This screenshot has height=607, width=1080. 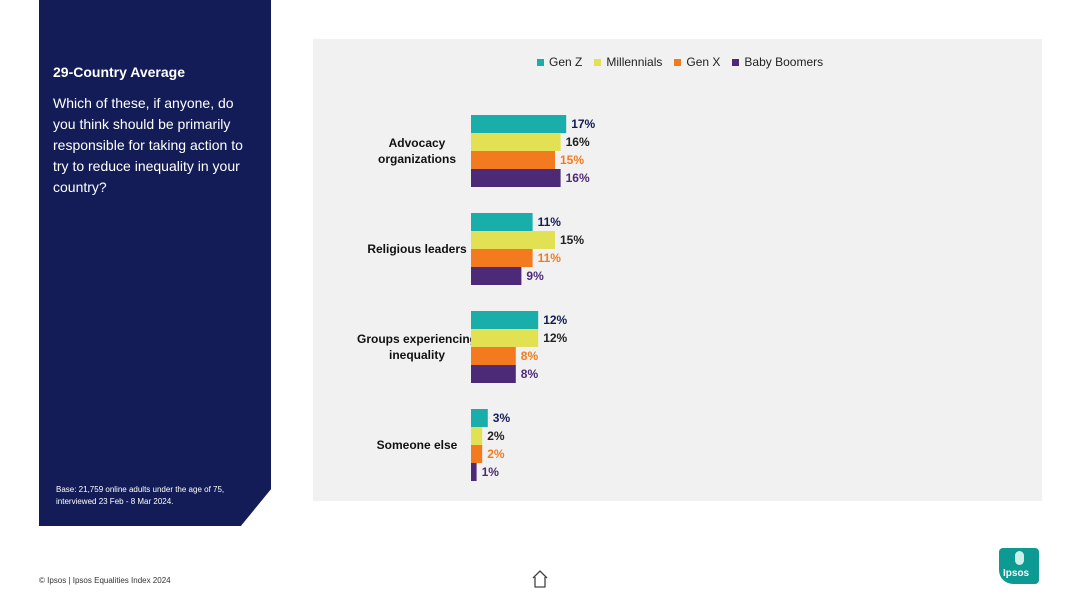 What do you see at coordinates (583, 124) in the screenshot?
I see `data-label: 17%` at bounding box center [583, 124].